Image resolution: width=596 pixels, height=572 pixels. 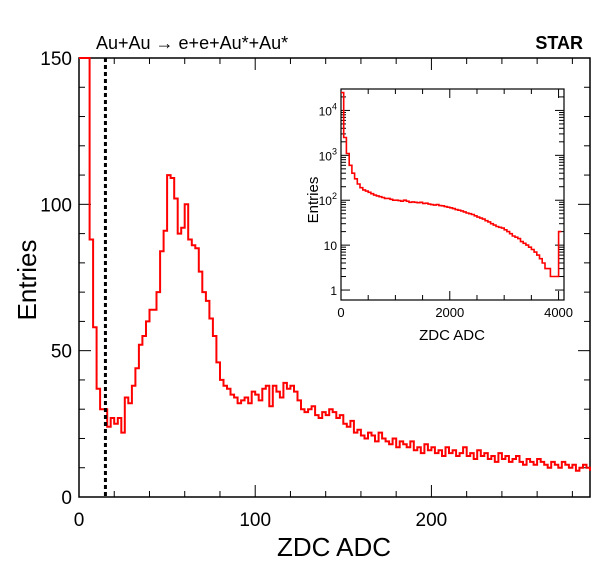 I want to click on y-tick-label: 50, so click(x=61, y=352).